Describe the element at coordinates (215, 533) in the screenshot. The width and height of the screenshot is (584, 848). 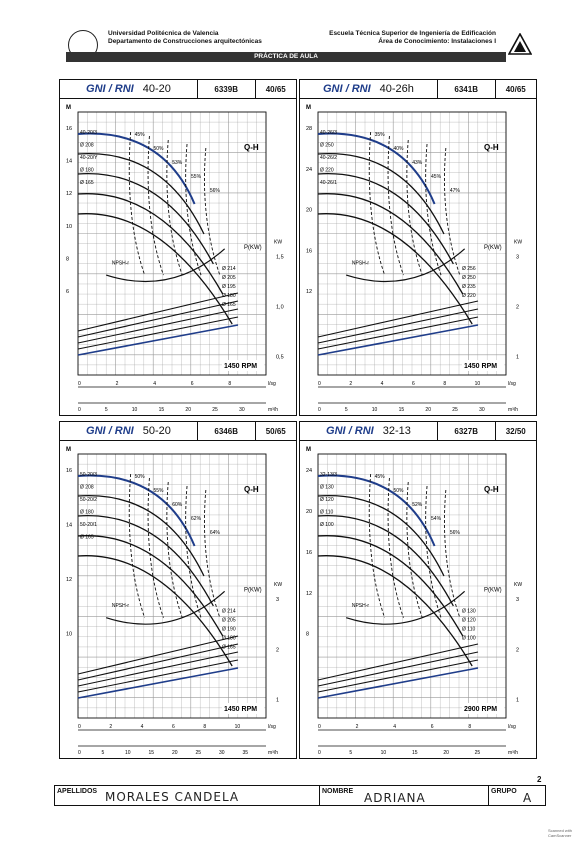
I see `efficiency-label: 64%` at that location.